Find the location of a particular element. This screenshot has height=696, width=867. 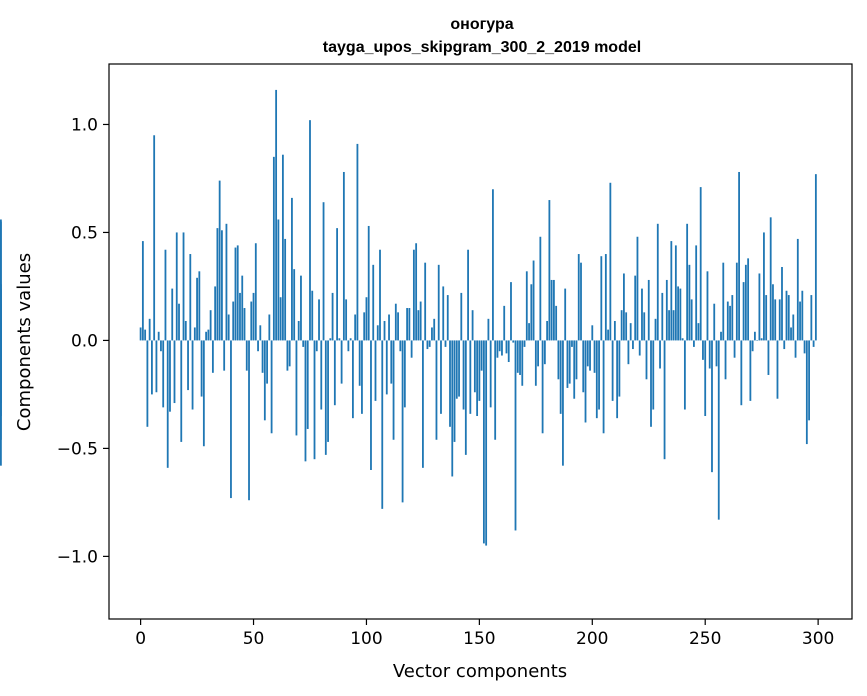

x-tick-label: 300 is located at coordinates (818, 639).